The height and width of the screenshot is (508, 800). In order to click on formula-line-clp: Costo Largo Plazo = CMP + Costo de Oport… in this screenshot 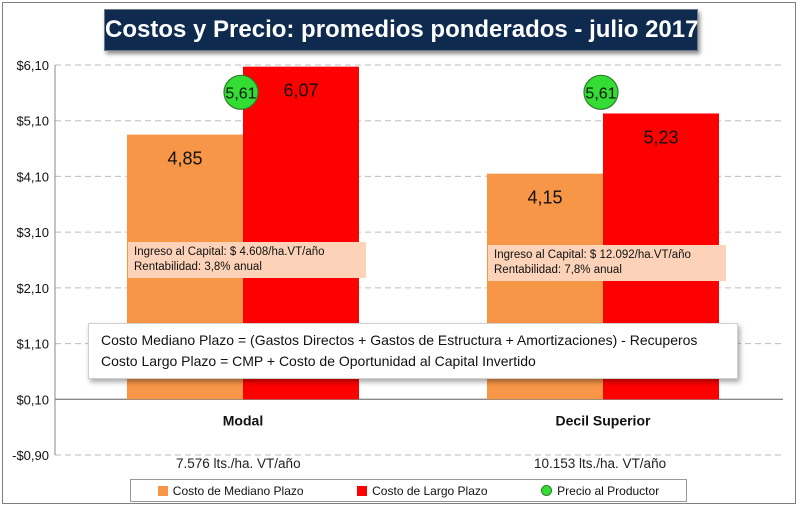, I will do `click(318, 361)`.